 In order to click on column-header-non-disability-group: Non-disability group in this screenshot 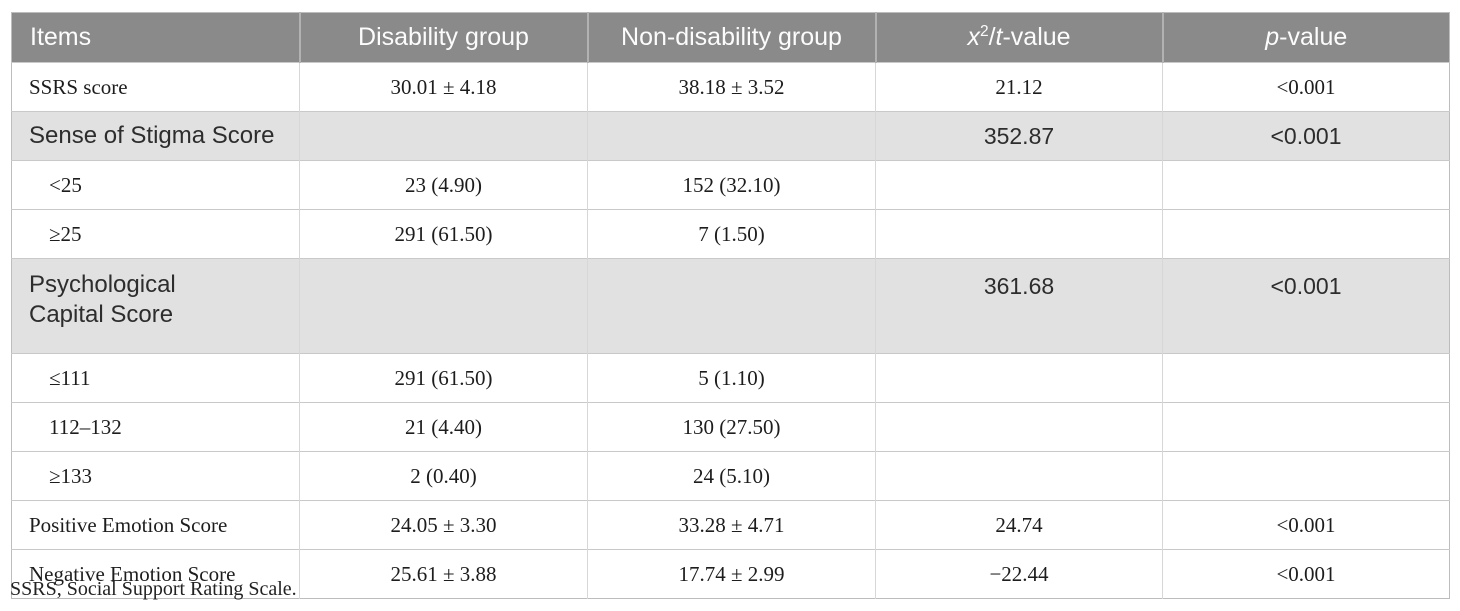, I will do `click(731, 37)`.